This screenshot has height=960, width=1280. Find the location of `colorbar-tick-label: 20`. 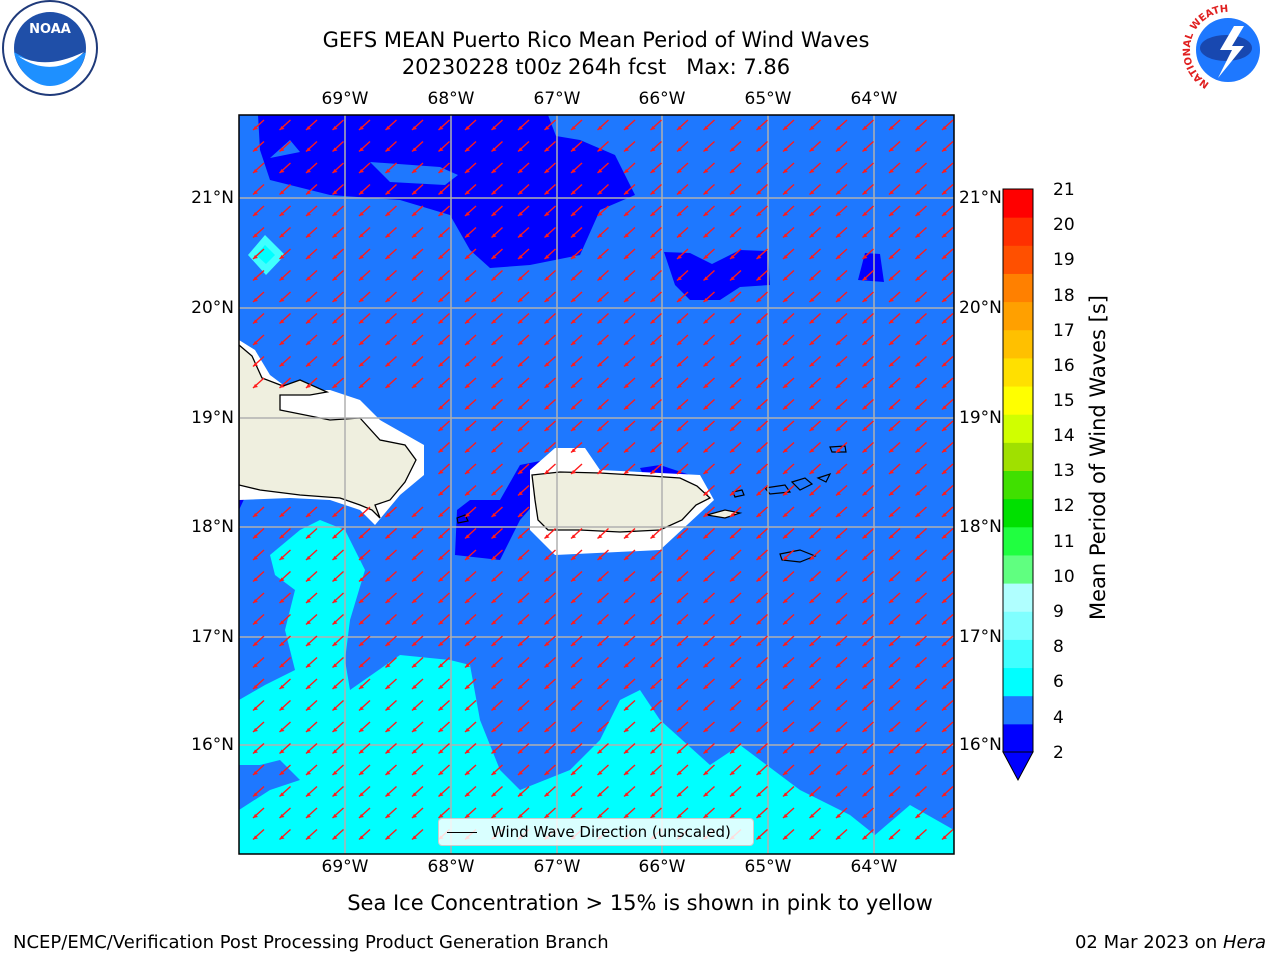

colorbar-tick-label: 20 is located at coordinates (1064, 225).